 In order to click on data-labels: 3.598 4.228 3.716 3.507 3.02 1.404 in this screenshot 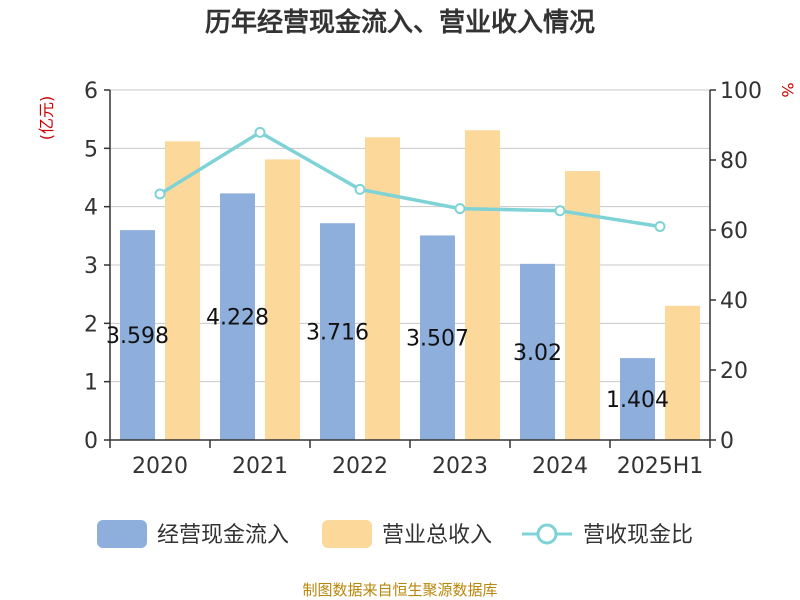, I will do `click(387, 359)`.